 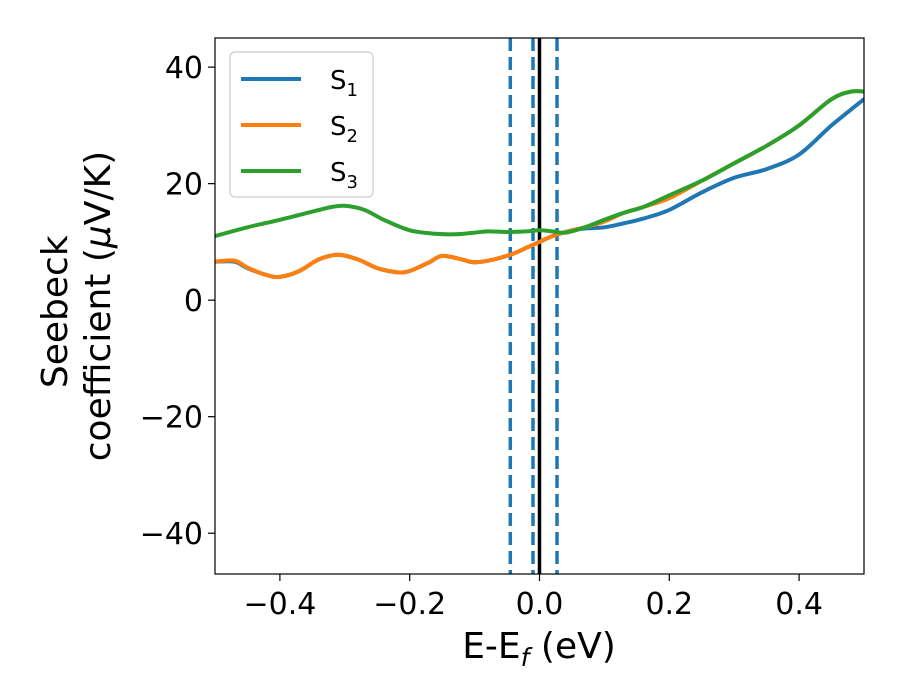 I want to click on x-tick-label: 0.2, so click(x=669, y=604).